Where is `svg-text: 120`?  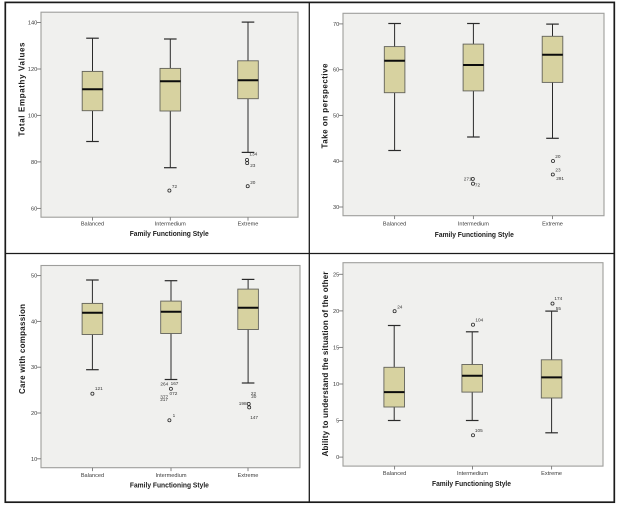
svg-text: 120 is located at coordinates (32, 70).